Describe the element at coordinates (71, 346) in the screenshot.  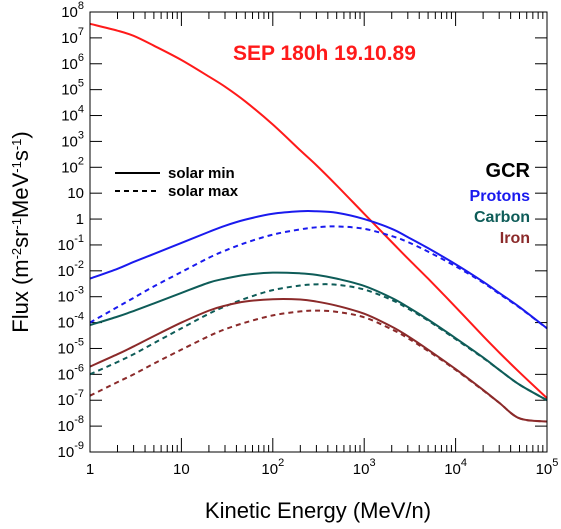
I see `y-tick-label: 10⁻⁵` at that location.